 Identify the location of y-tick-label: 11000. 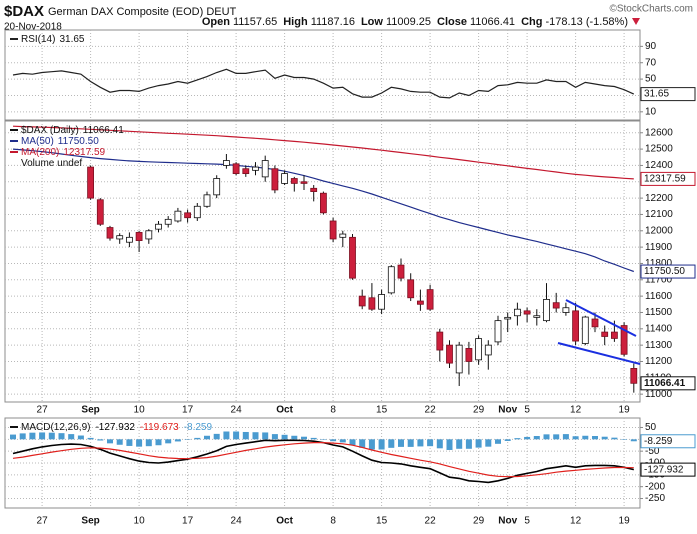
(659, 394).